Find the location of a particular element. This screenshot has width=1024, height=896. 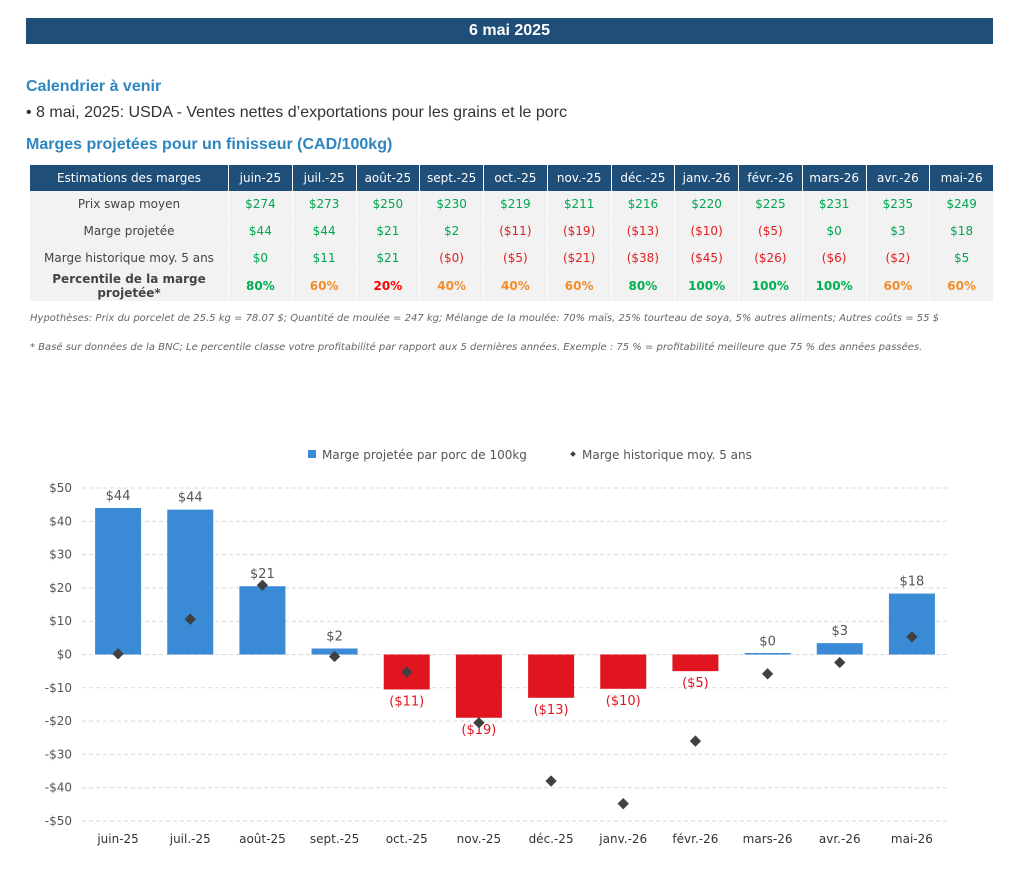

table-header-month: mai-26 is located at coordinates (961, 178).